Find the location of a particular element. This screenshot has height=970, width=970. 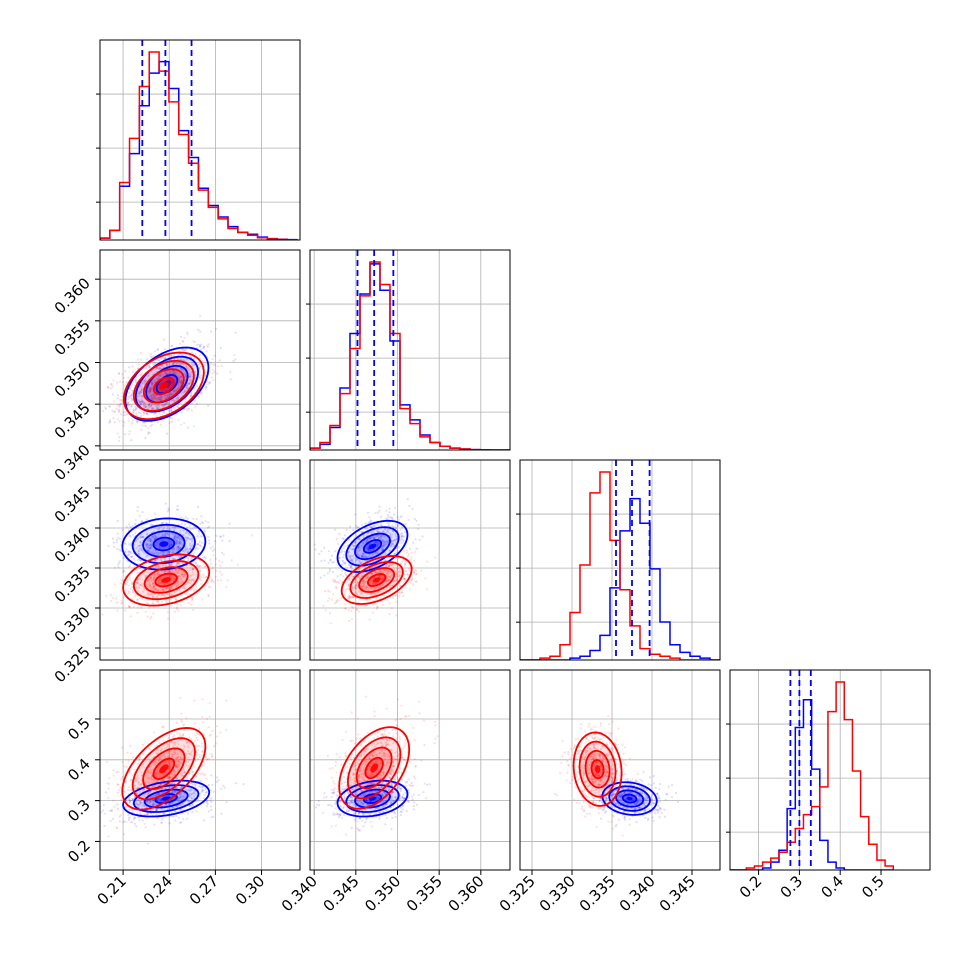

x-tick-label: 0.21 is located at coordinates (112, 890).